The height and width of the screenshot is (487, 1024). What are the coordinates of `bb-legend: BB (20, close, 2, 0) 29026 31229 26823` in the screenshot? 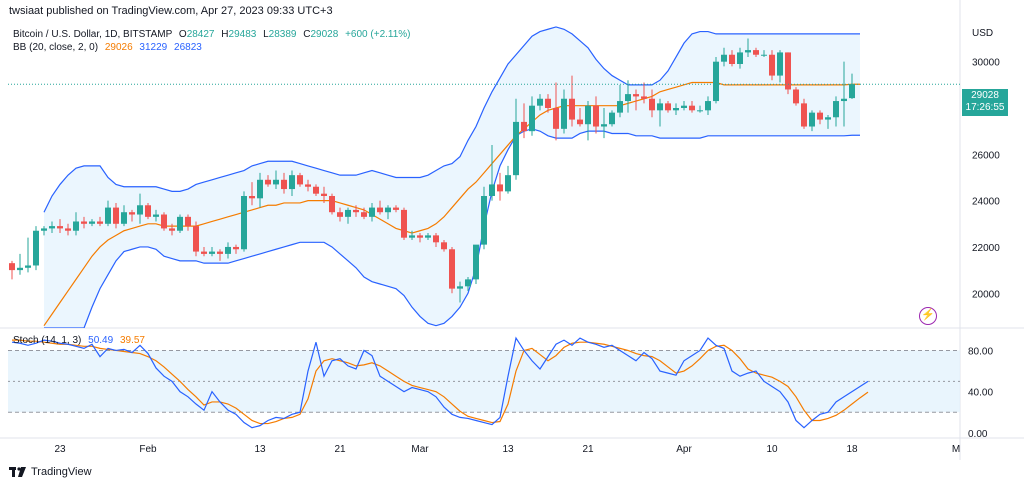 It's located at (107, 47).